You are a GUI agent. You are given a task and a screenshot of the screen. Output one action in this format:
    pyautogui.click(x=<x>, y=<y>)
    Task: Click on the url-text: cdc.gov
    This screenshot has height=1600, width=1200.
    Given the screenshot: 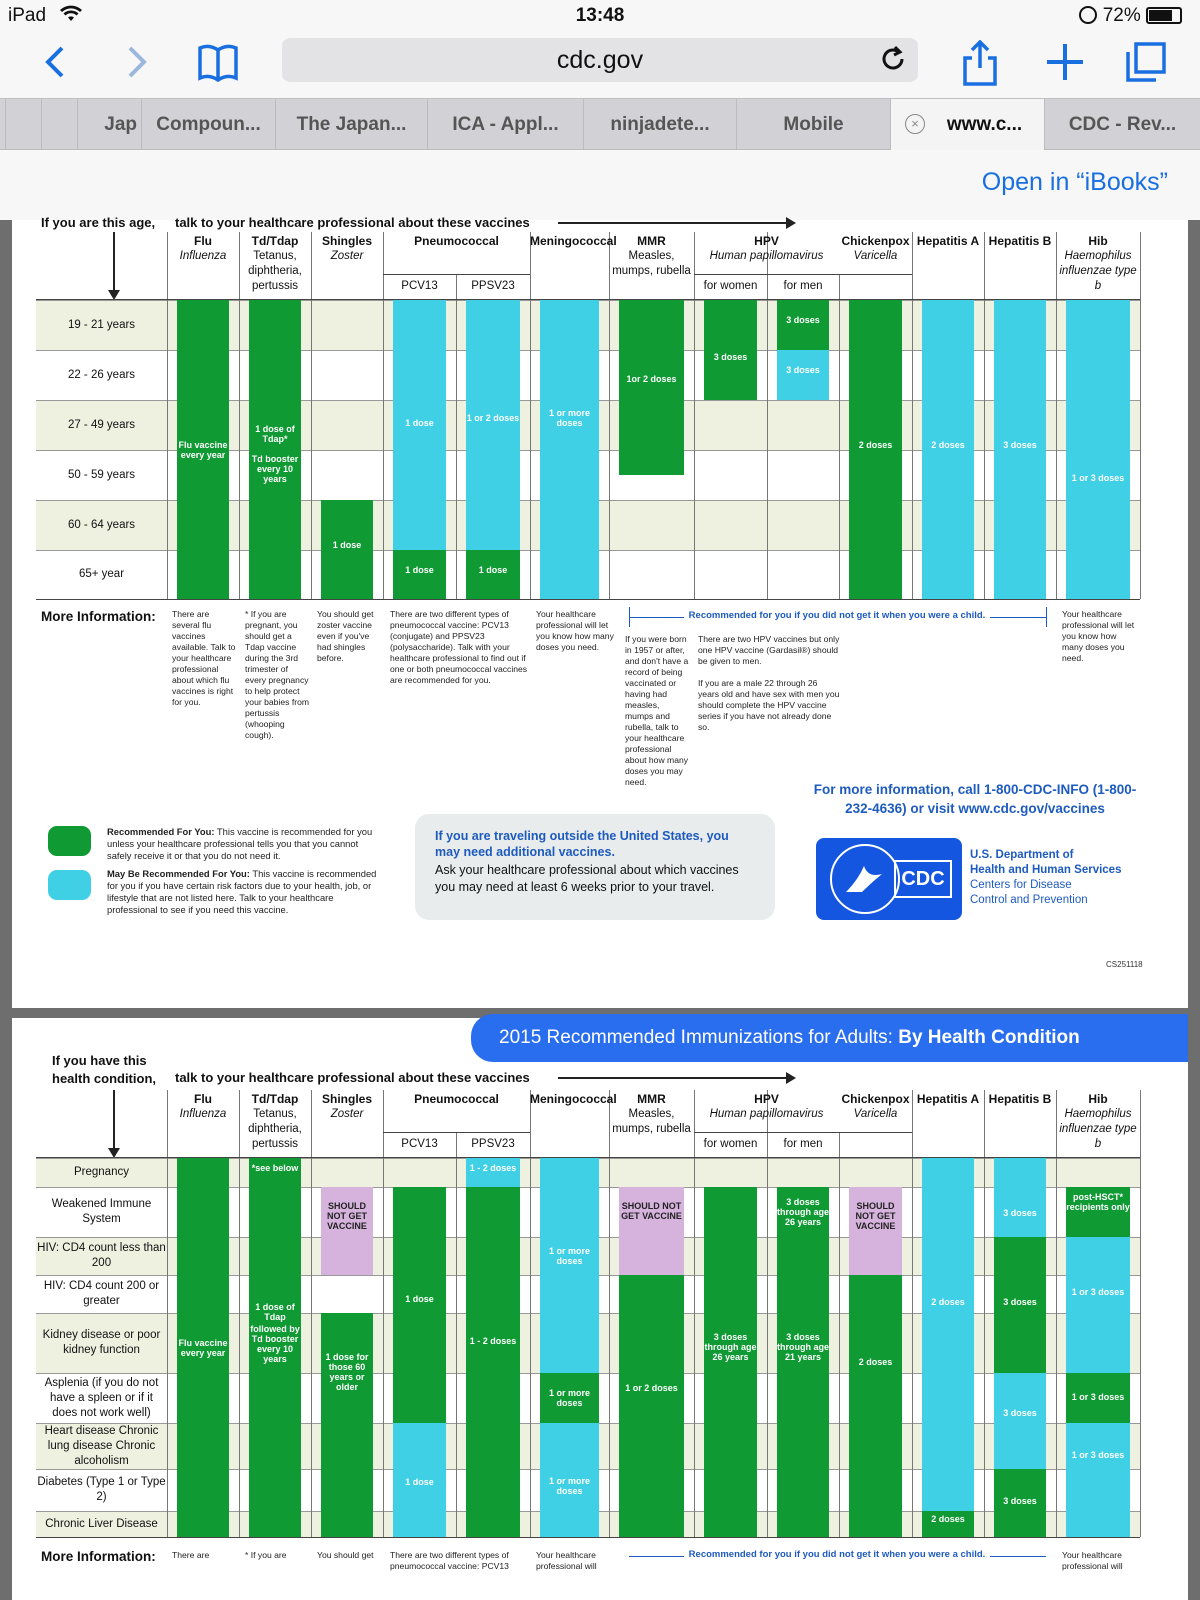 What is the action you would take?
    pyautogui.click(x=600, y=60)
    